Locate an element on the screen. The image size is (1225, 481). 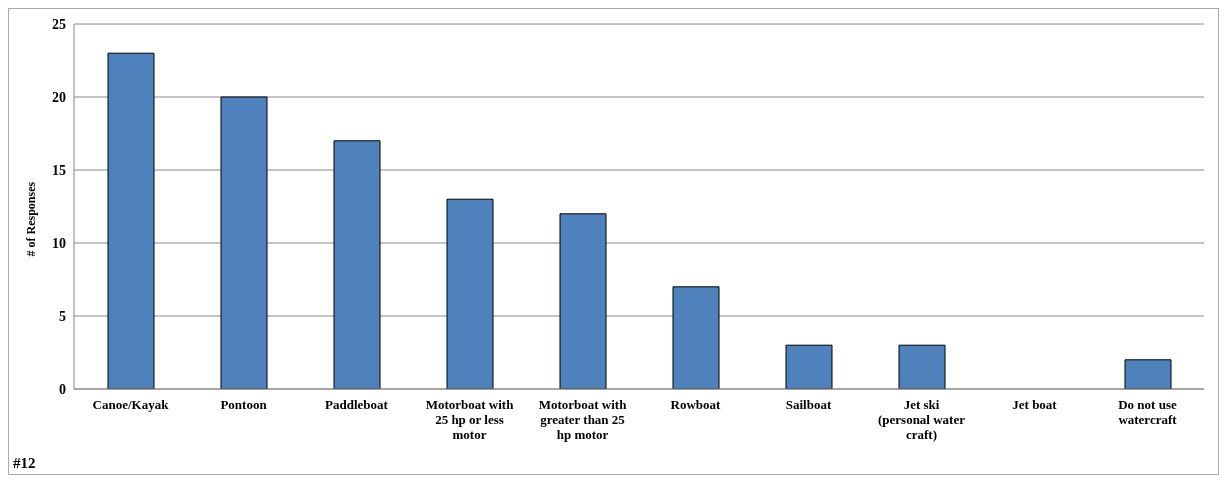
x-tick-label: Canoe/Kayak is located at coordinates (131, 404).